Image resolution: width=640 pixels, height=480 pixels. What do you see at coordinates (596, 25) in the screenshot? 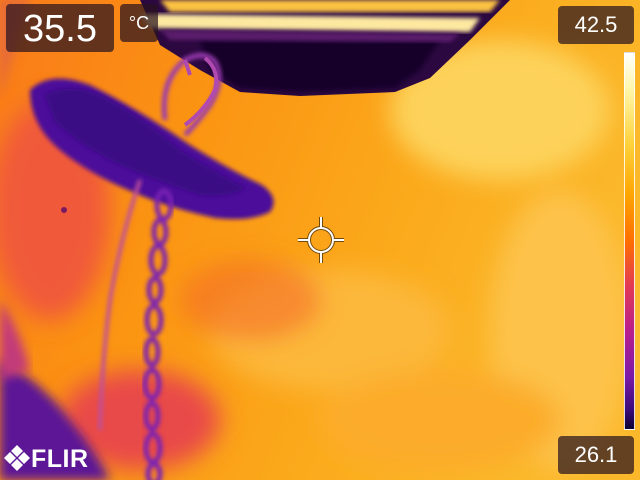
I see `scale-max-value: 42.5` at bounding box center [596, 25].